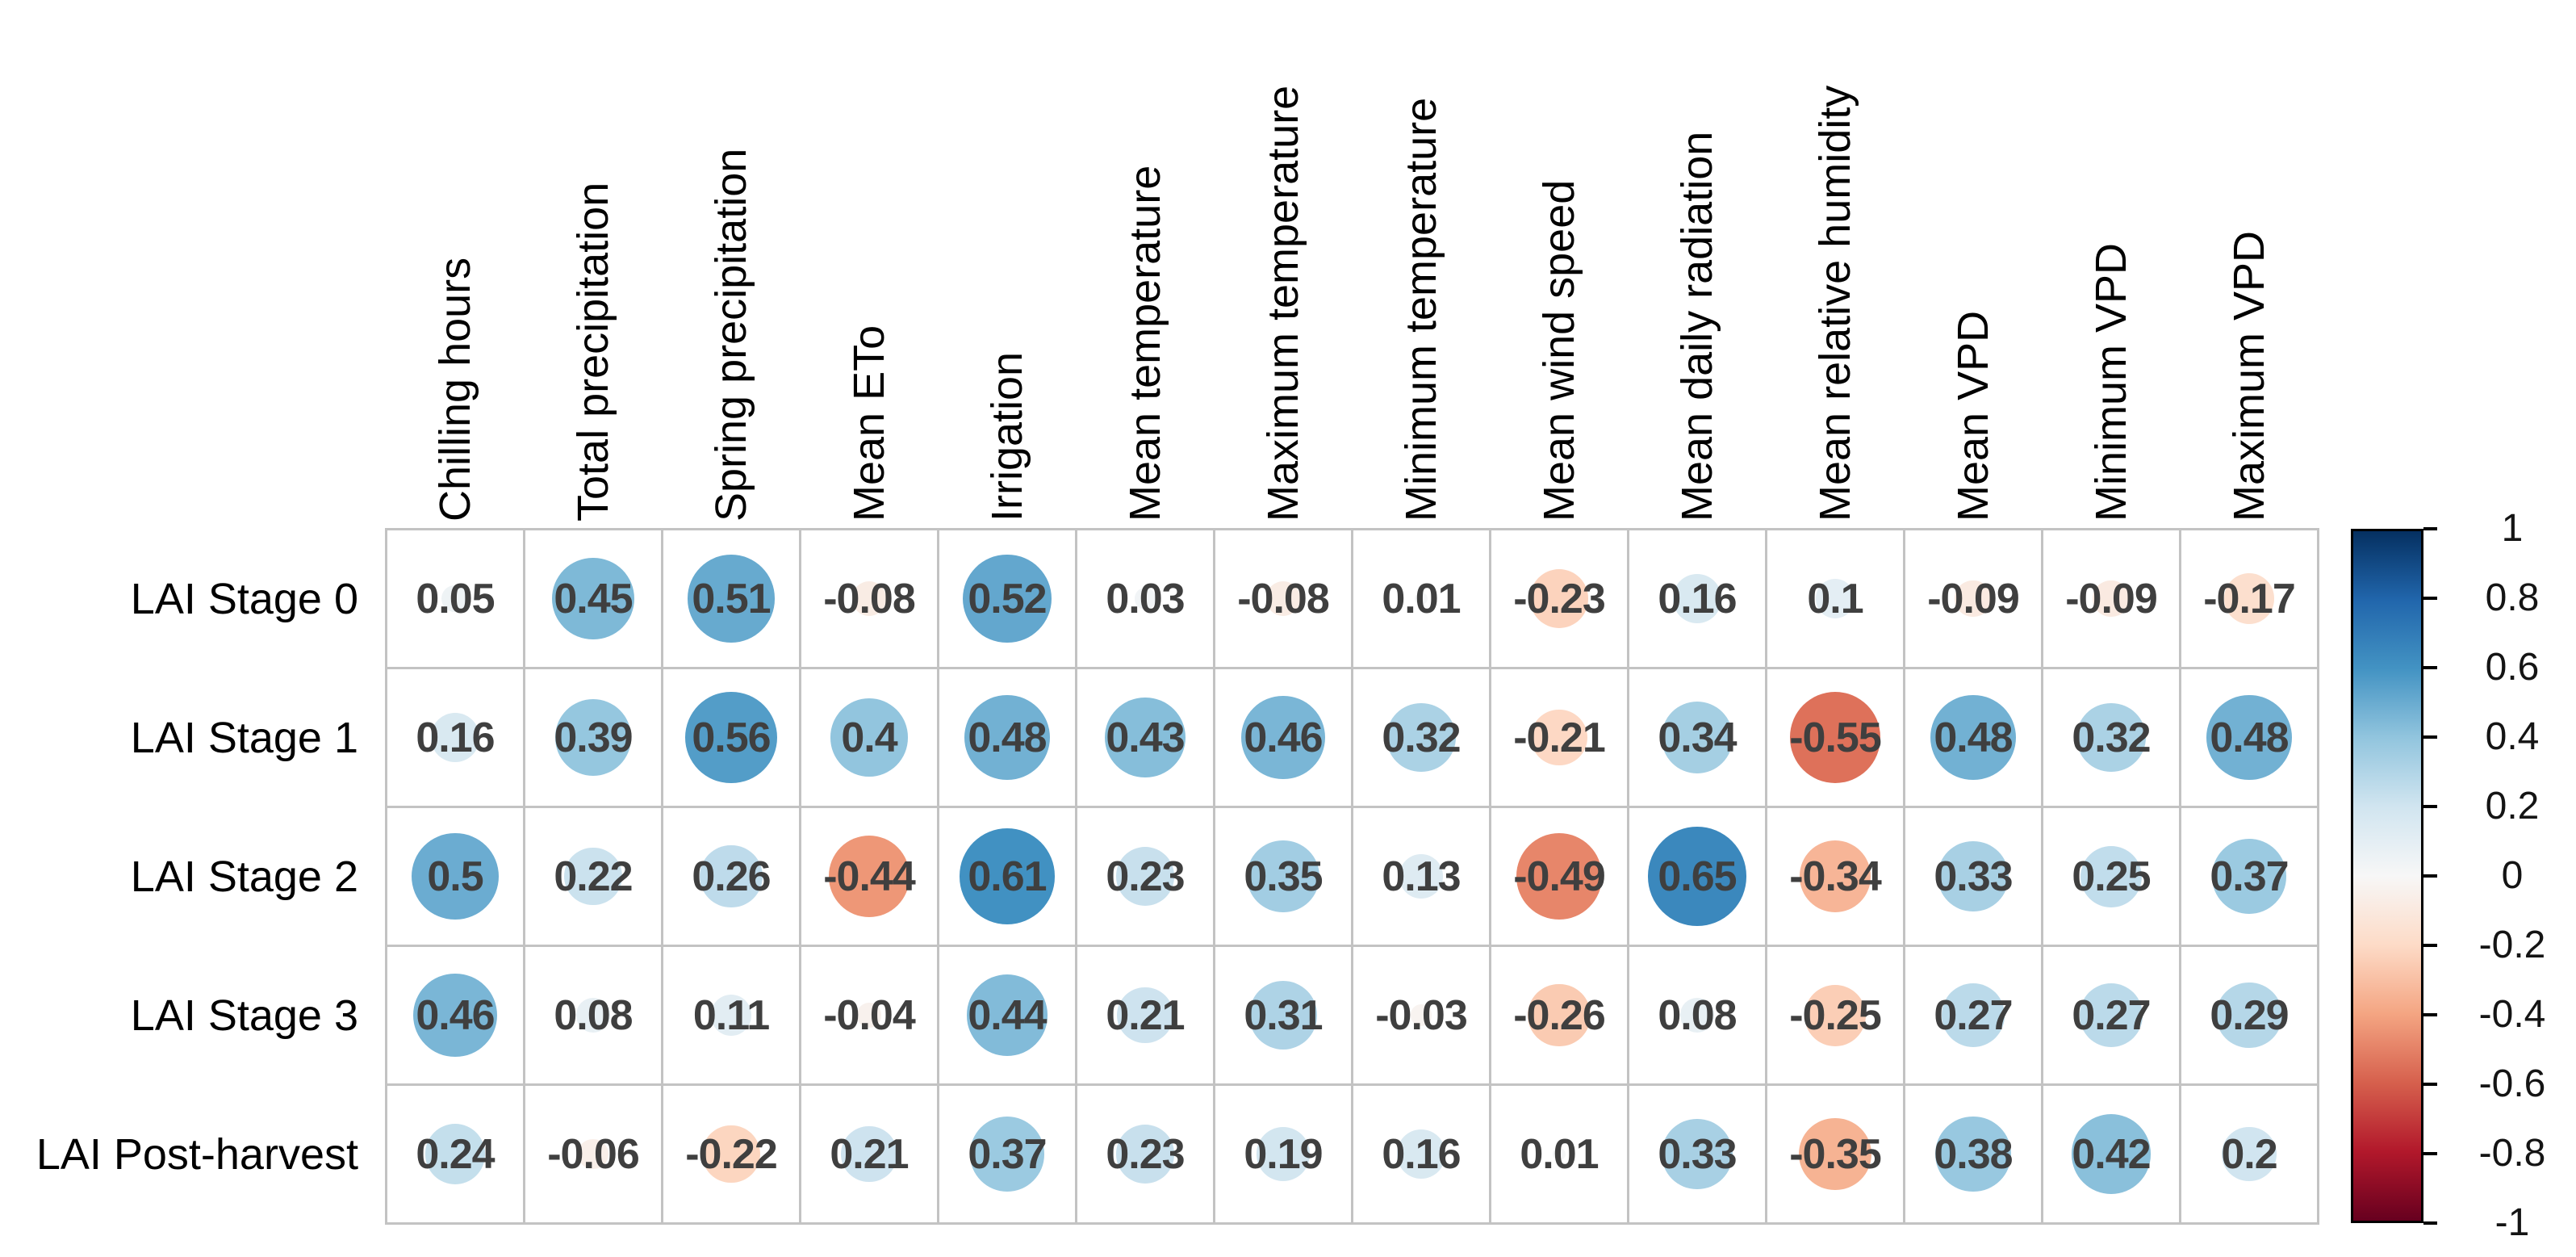  I want to click on correlation-value: -0.35, so click(1835, 1154).